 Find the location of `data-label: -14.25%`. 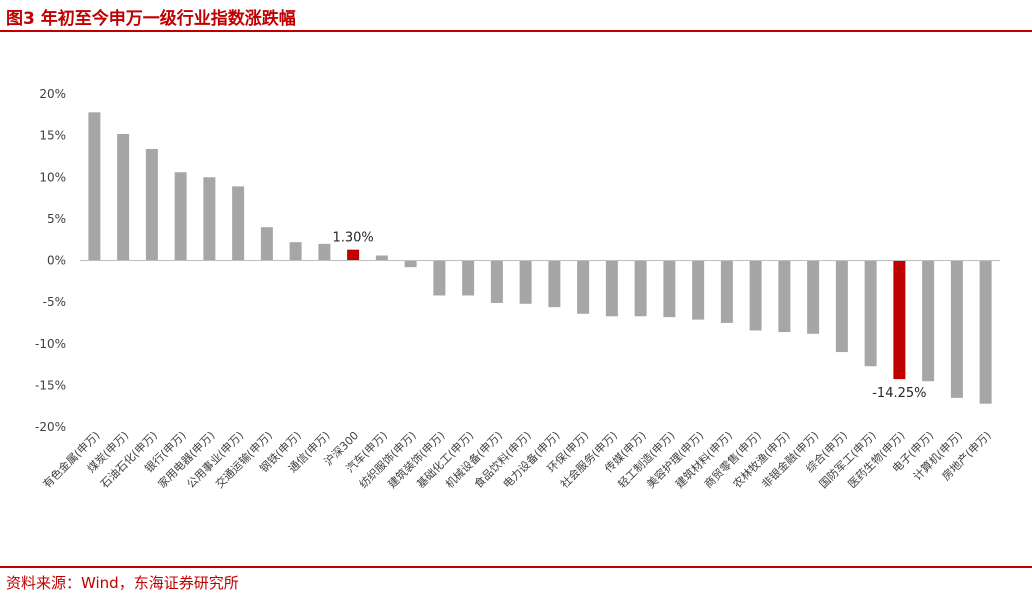

data-label: -14.25% is located at coordinates (899, 393).